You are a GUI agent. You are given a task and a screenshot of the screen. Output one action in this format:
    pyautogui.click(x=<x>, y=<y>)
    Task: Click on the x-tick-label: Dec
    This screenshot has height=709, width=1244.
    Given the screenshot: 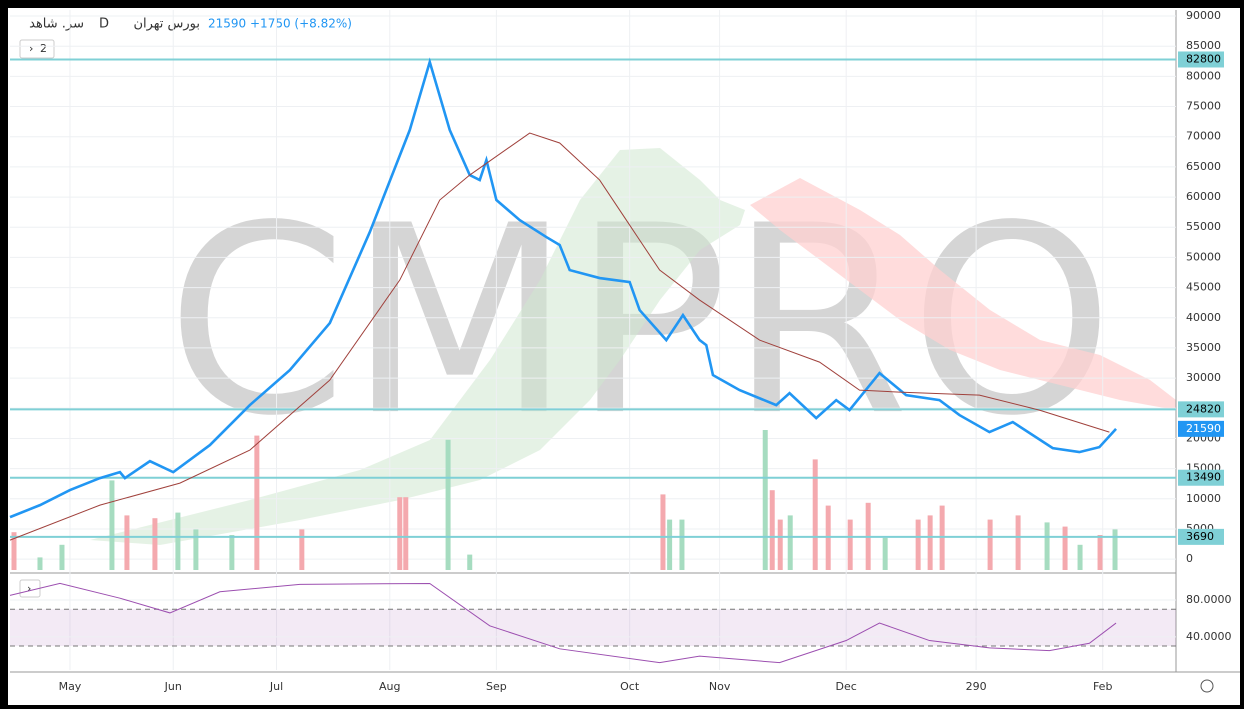 What is the action you would take?
    pyautogui.click(x=846, y=686)
    